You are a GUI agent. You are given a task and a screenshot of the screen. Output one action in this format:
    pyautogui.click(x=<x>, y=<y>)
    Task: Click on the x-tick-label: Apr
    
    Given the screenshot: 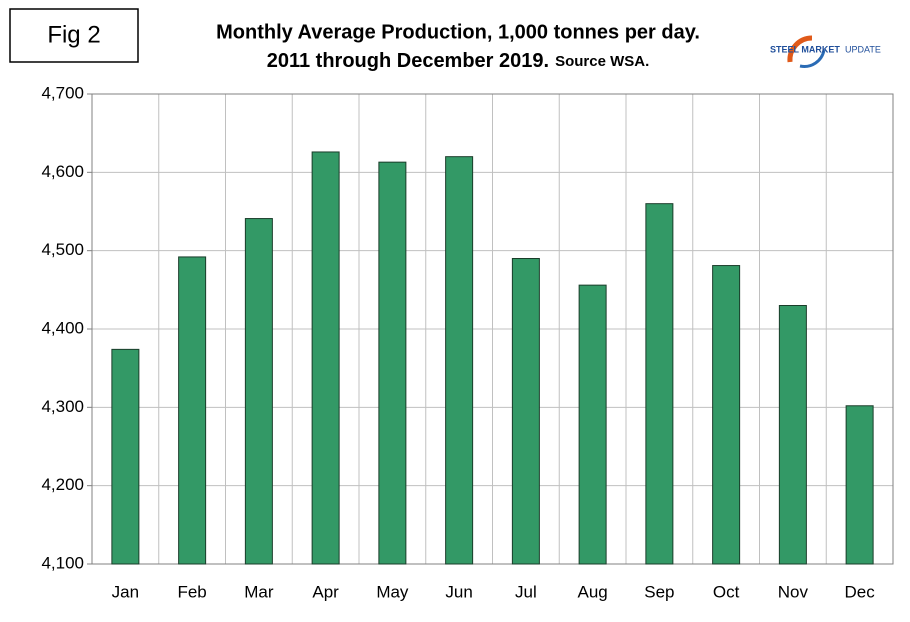 What is the action you would take?
    pyautogui.click(x=325, y=591)
    